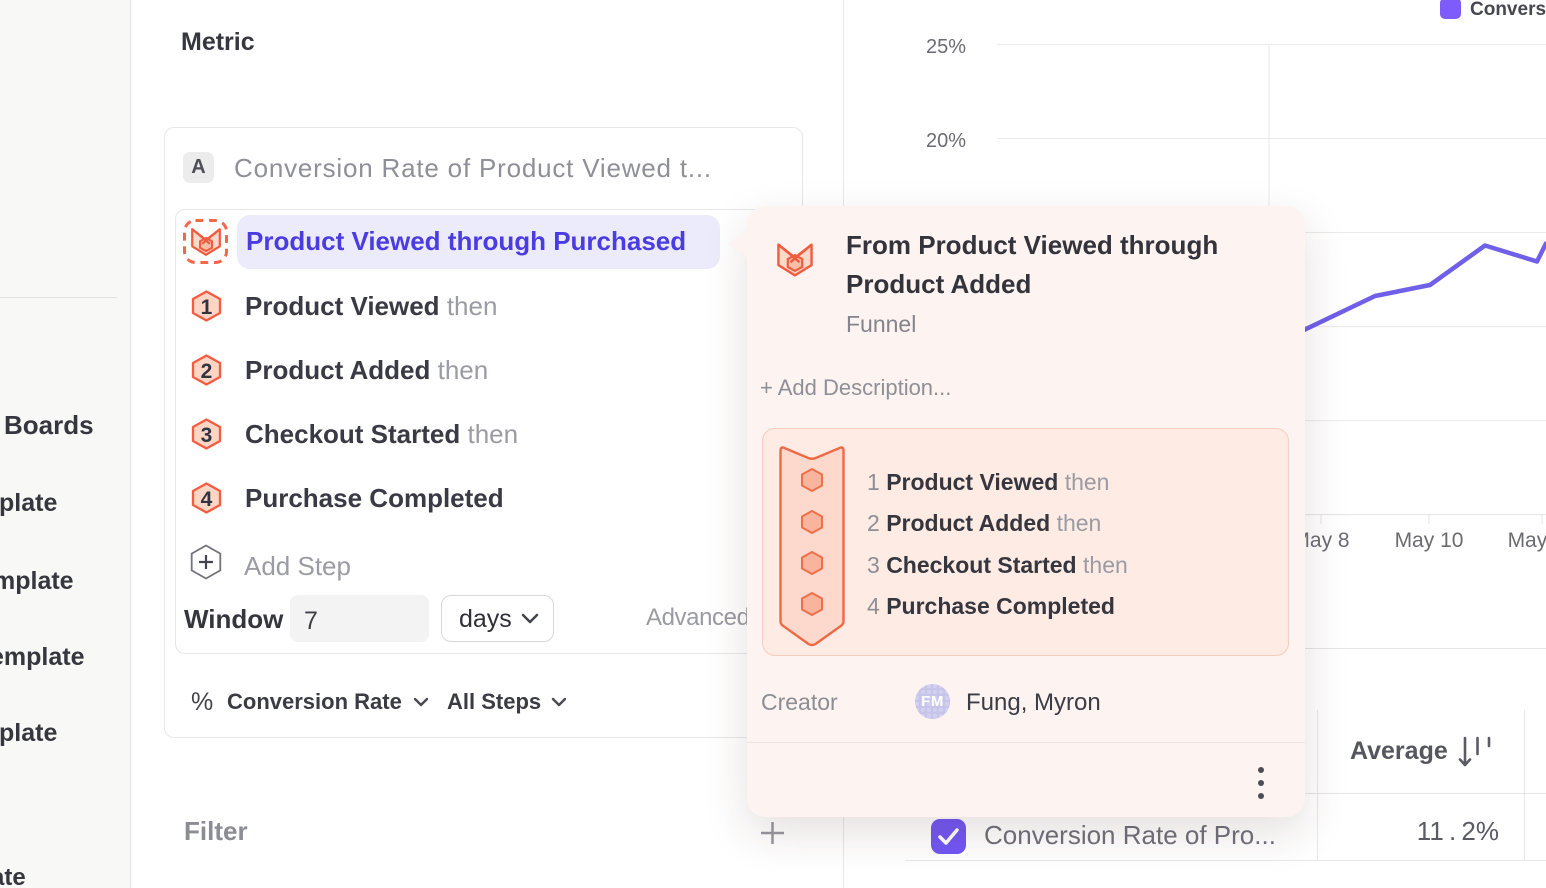 This screenshot has width=1546, height=888. I want to click on svg-text: 1, so click(207, 307).